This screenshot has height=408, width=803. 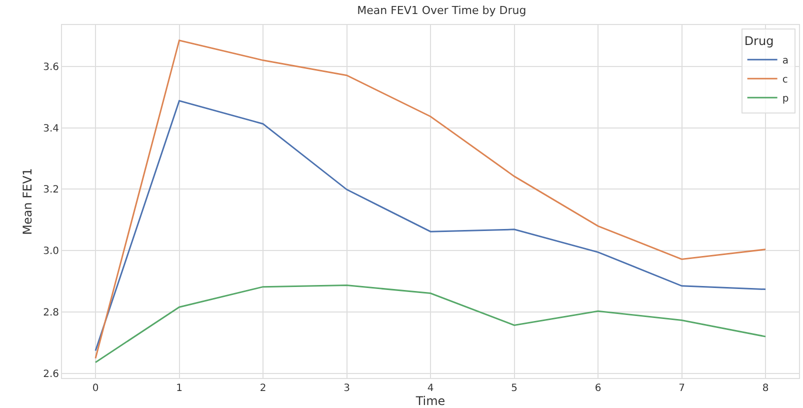 What do you see at coordinates (785, 61) in the screenshot?
I see `legend-label: a` at bounding box center [785, 61].